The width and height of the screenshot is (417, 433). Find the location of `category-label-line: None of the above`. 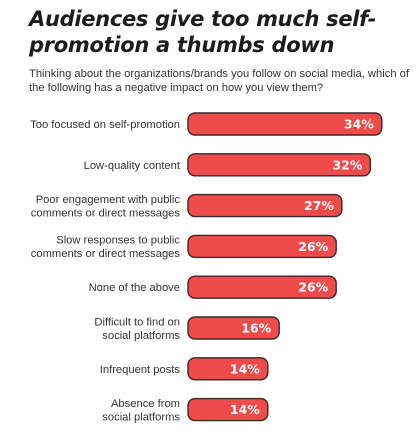

category-label-line: None of the above is located at coordinates (134, 288).